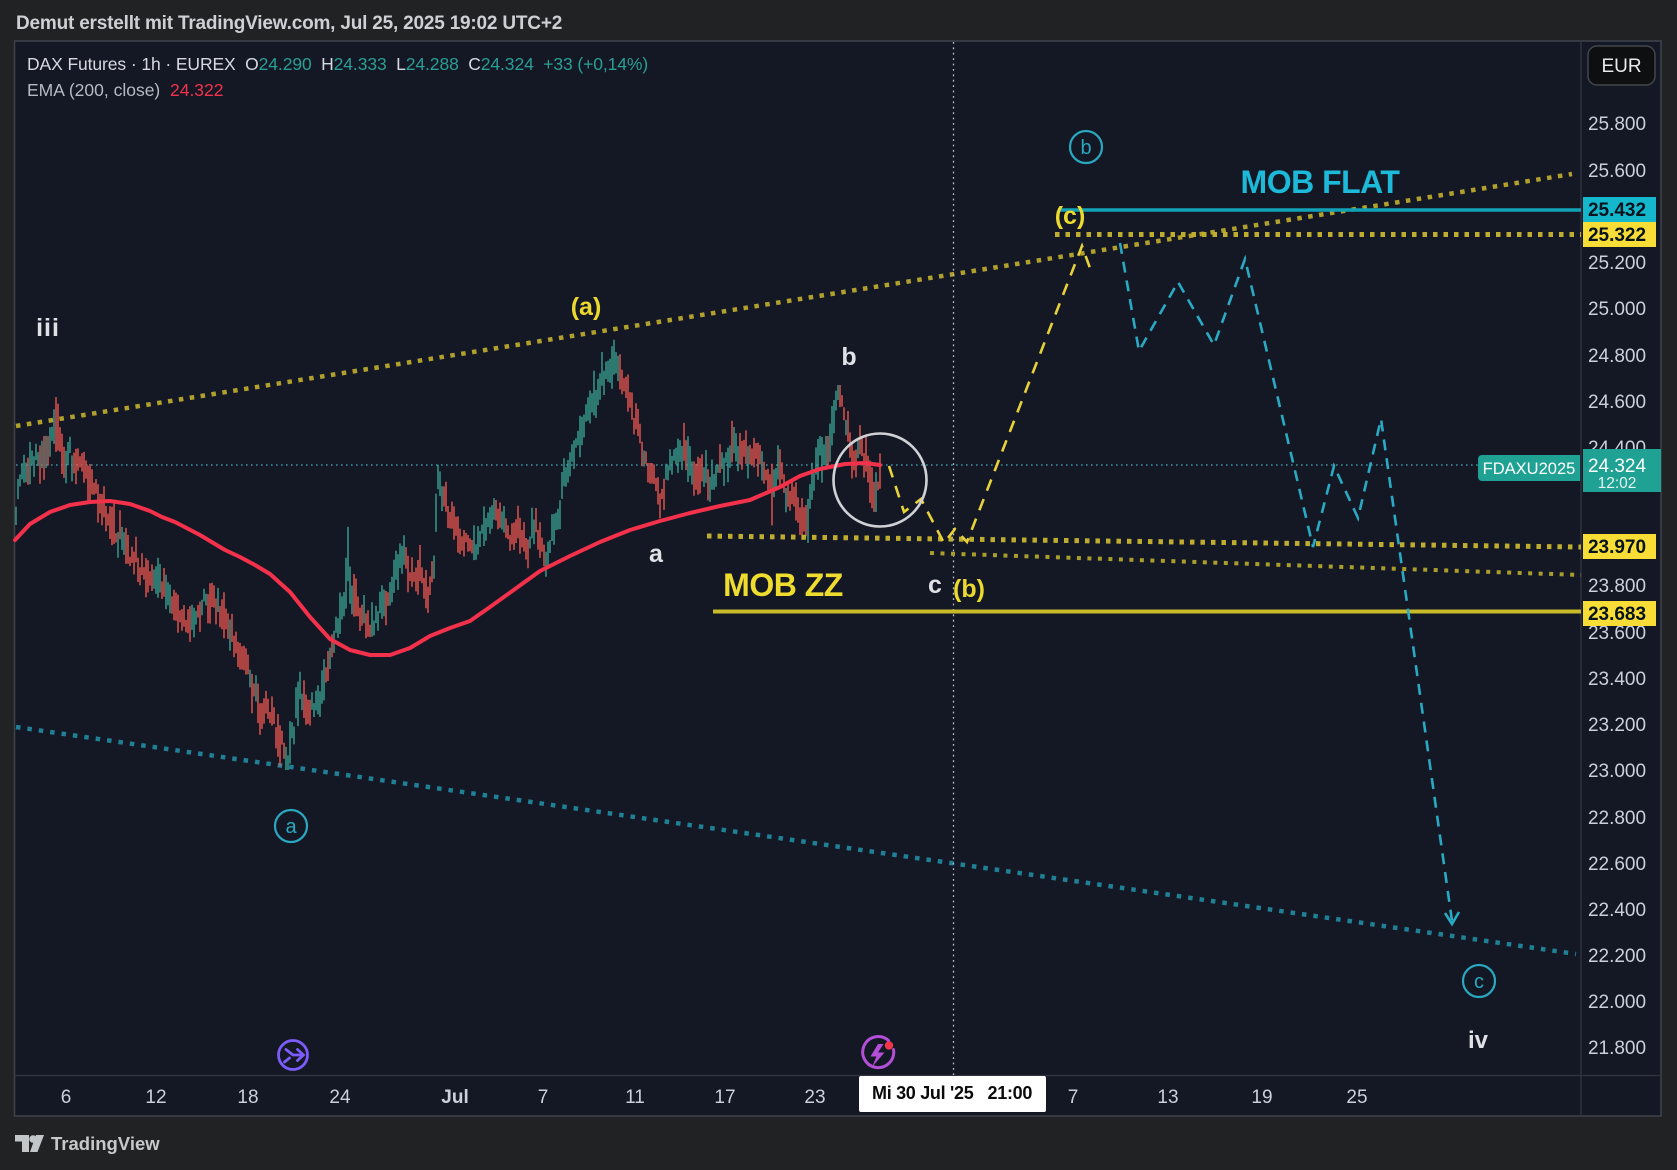 The image size is (1677, 1170). What do you see at coordinates (1617, 124) in the screenshot?
I see `svg-text: 25.800` at bounding box center [1617, 124].